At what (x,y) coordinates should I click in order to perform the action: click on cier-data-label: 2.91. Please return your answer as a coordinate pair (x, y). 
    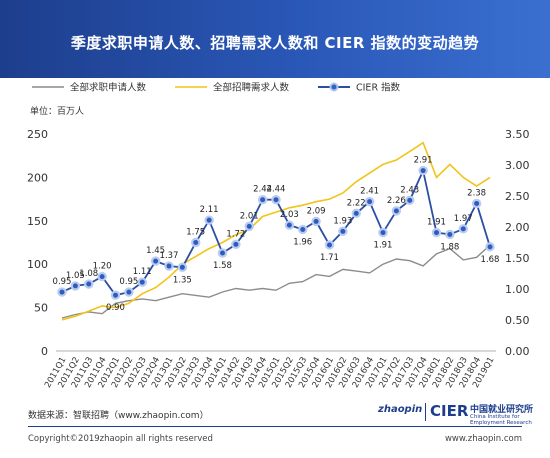
    Looking at the image, I should click on (423, 161).